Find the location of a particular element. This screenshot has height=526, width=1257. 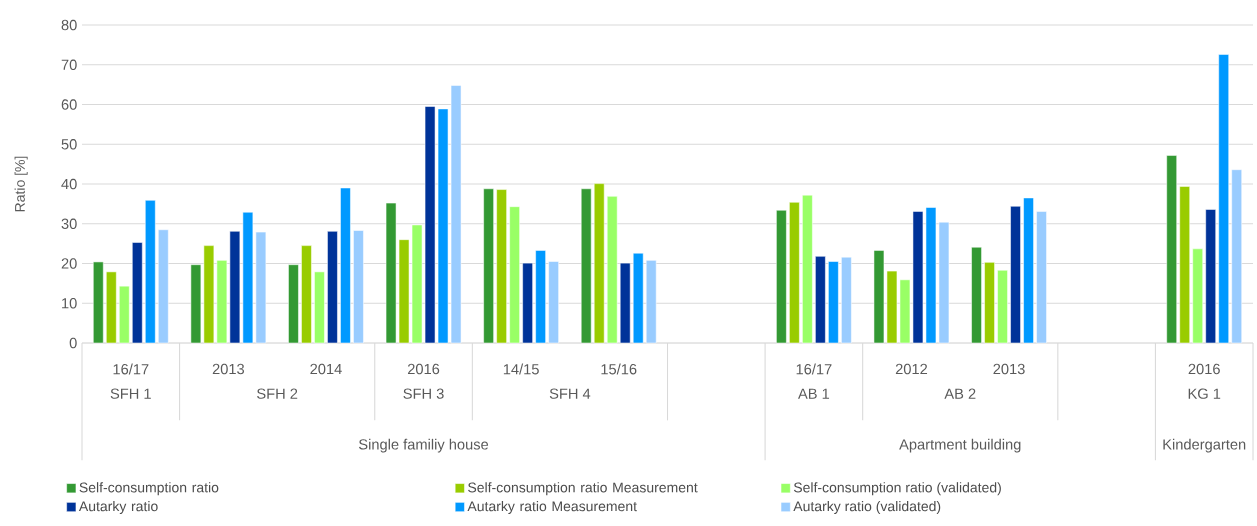

text: Kindergarten is located at coordinates (1204, 445).